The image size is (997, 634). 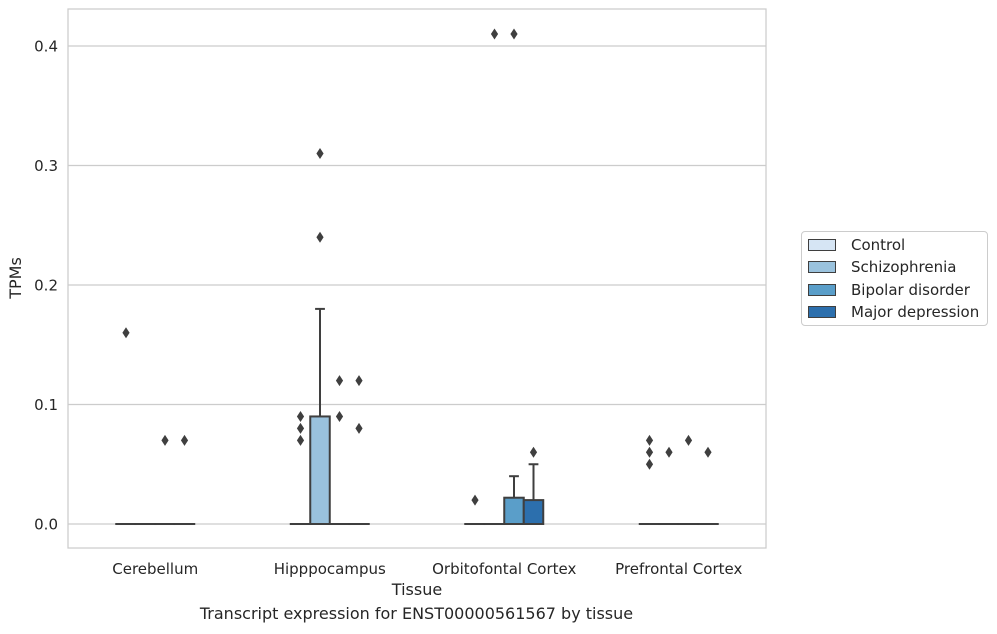 What do you see at coordinates (533, 494) in the screenshot?
I see `box-major-depression` at bounding box center [533, 494].